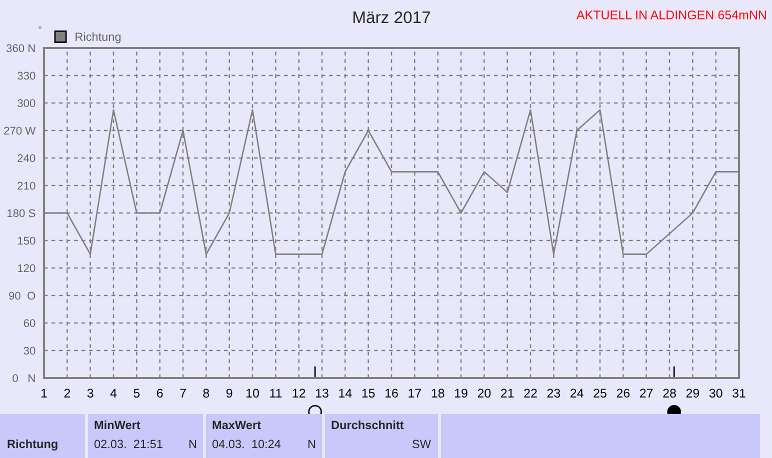 This screenshot has width=772, height=458. Describe the element at coordinates (30, 350) in the screenshot. I see `y-tick-label: 30` at that location.